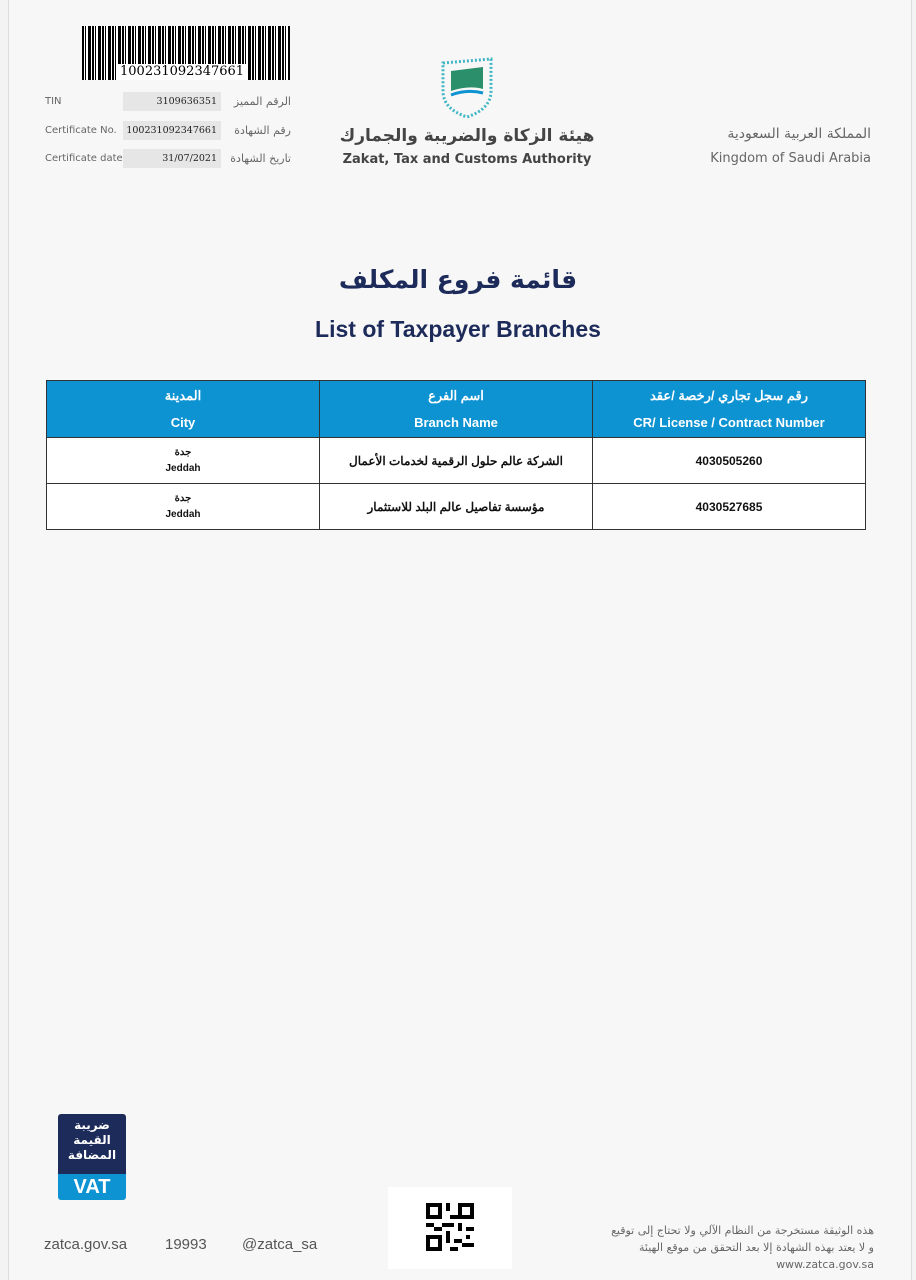 The width and height of the screenshot is (916, 1280). I want to click on number-cell: 4030505260, so click(729, 460).